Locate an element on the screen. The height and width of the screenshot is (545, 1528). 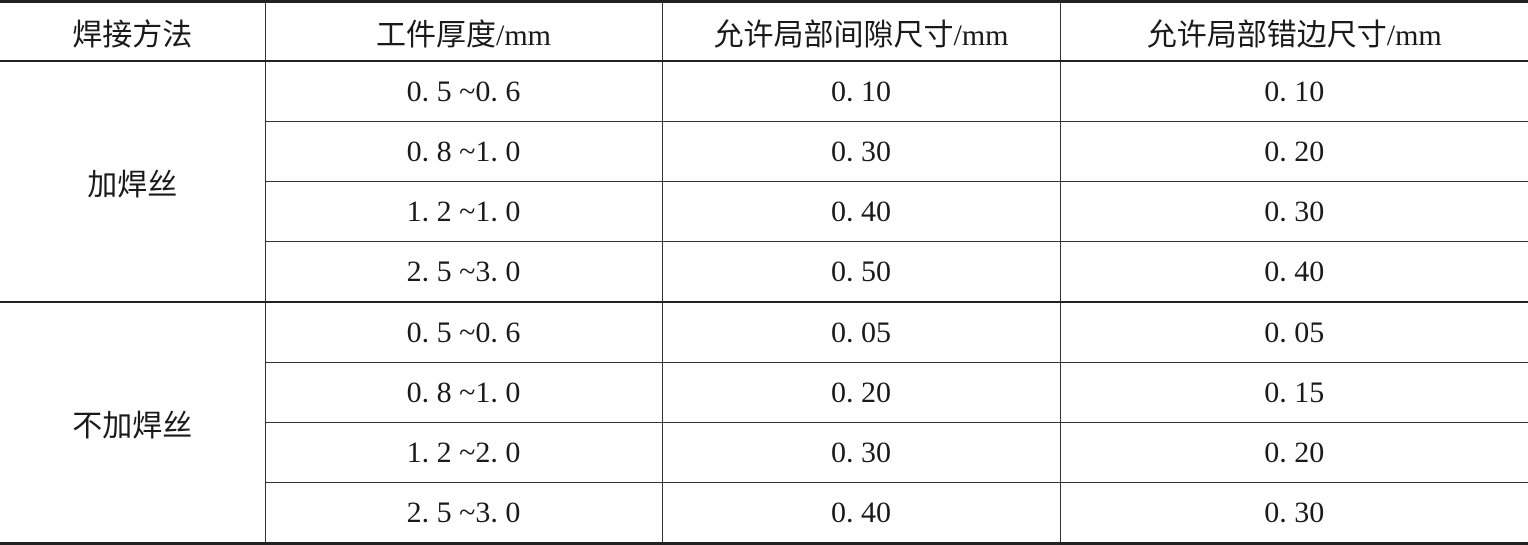
table-row: 1. 2 ~1. 0 0. 40 0. 30 is located at coordinates (764, 211).